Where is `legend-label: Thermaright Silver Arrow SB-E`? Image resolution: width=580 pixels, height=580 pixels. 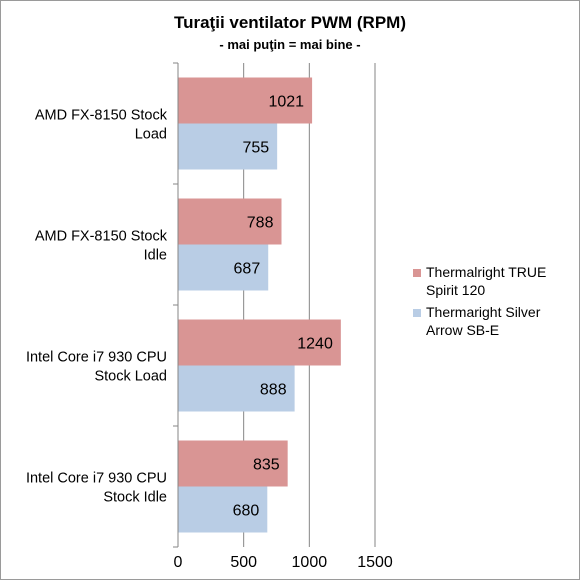
legend-label: Thermaright Silver Arrow SB-E is located at coordinates (483, 321).